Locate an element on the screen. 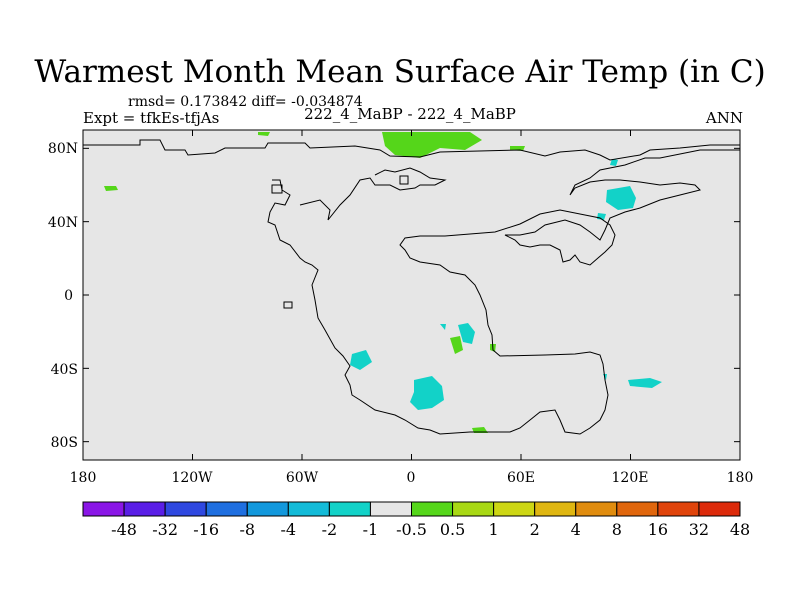 The height and width of the screenshot is (600, 800). anomaly-patch-pacific-north is located at coordinates (111, 188).